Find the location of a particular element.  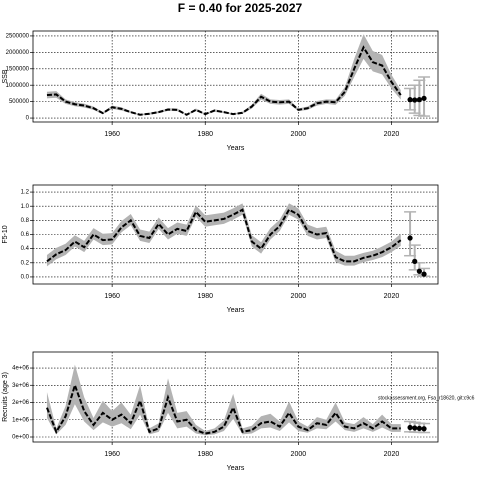

y-tick-label: 0 is located at coordinates (28, 119).